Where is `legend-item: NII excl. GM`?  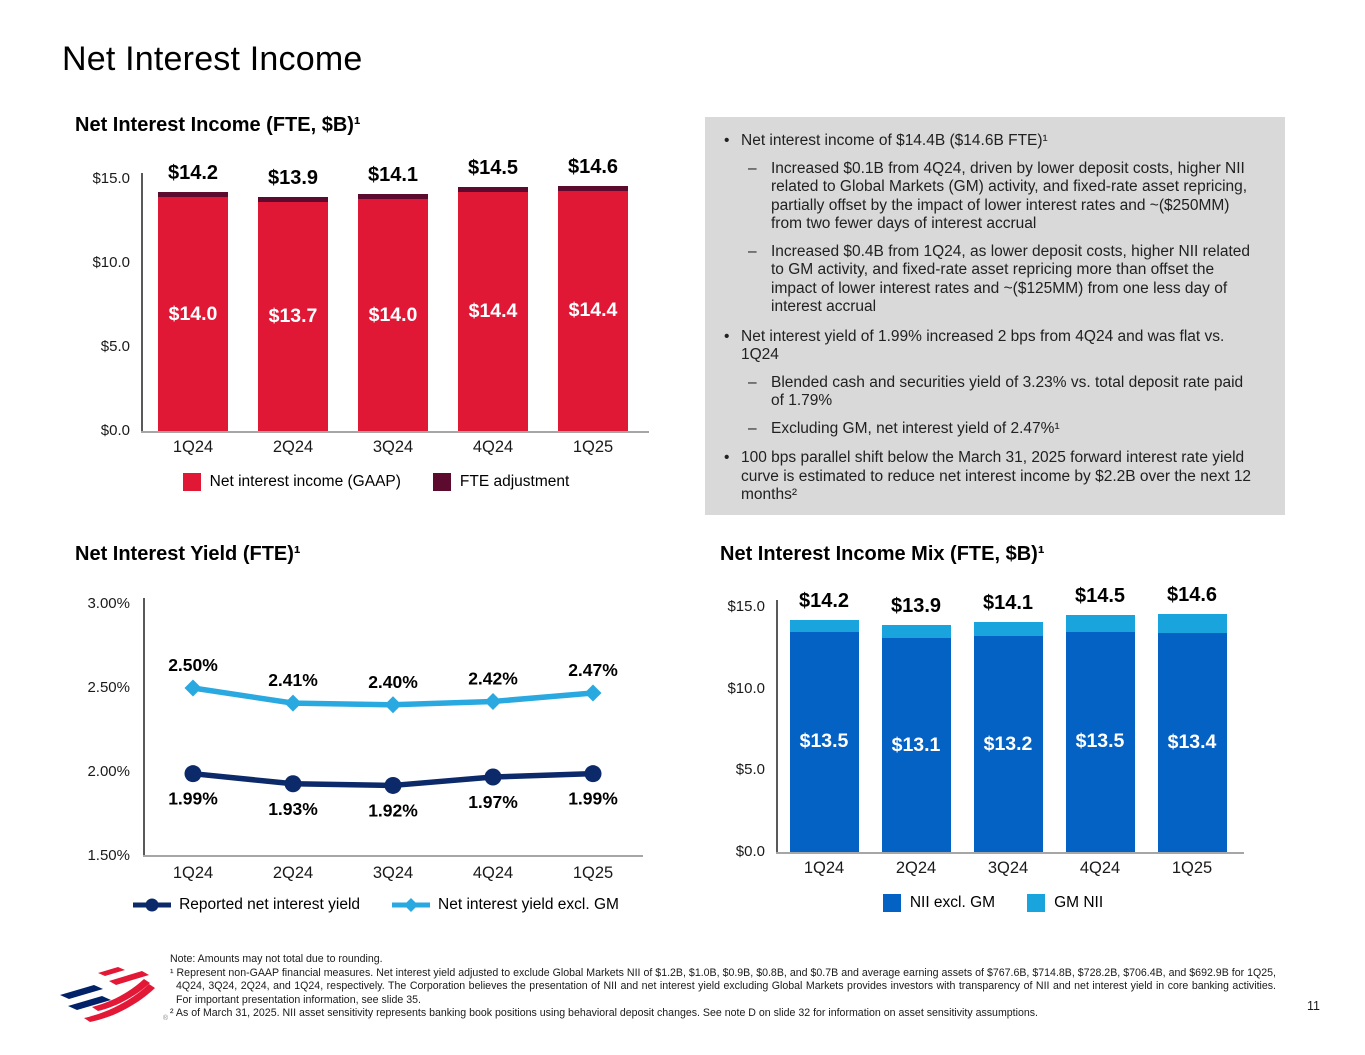 legend-item: NII excl. GM is located at coordinates (939, 903).